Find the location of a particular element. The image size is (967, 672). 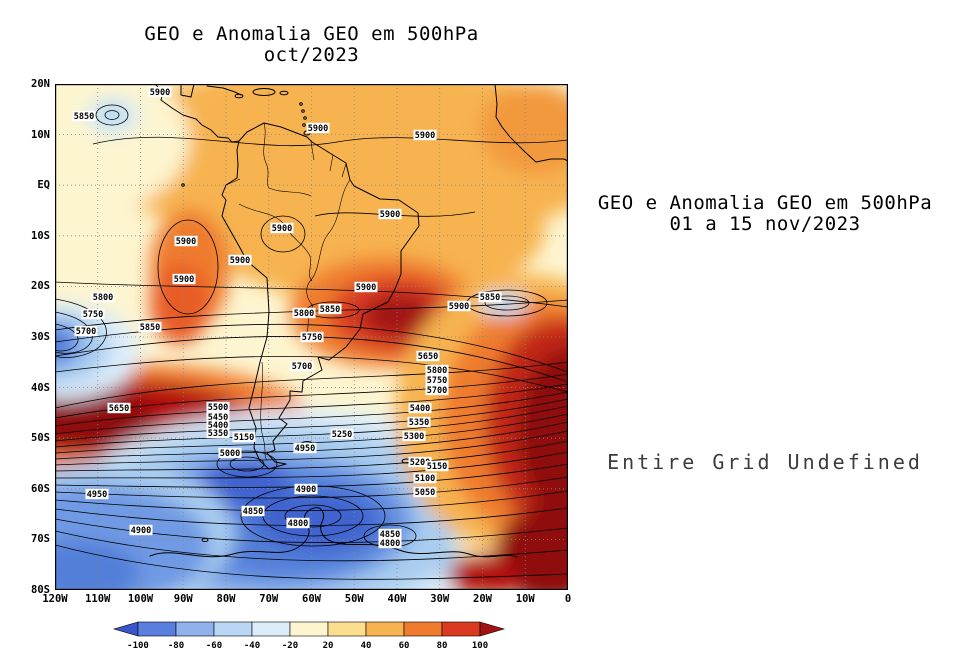

svg-text: 5350 is located at coordinates (419, 423).